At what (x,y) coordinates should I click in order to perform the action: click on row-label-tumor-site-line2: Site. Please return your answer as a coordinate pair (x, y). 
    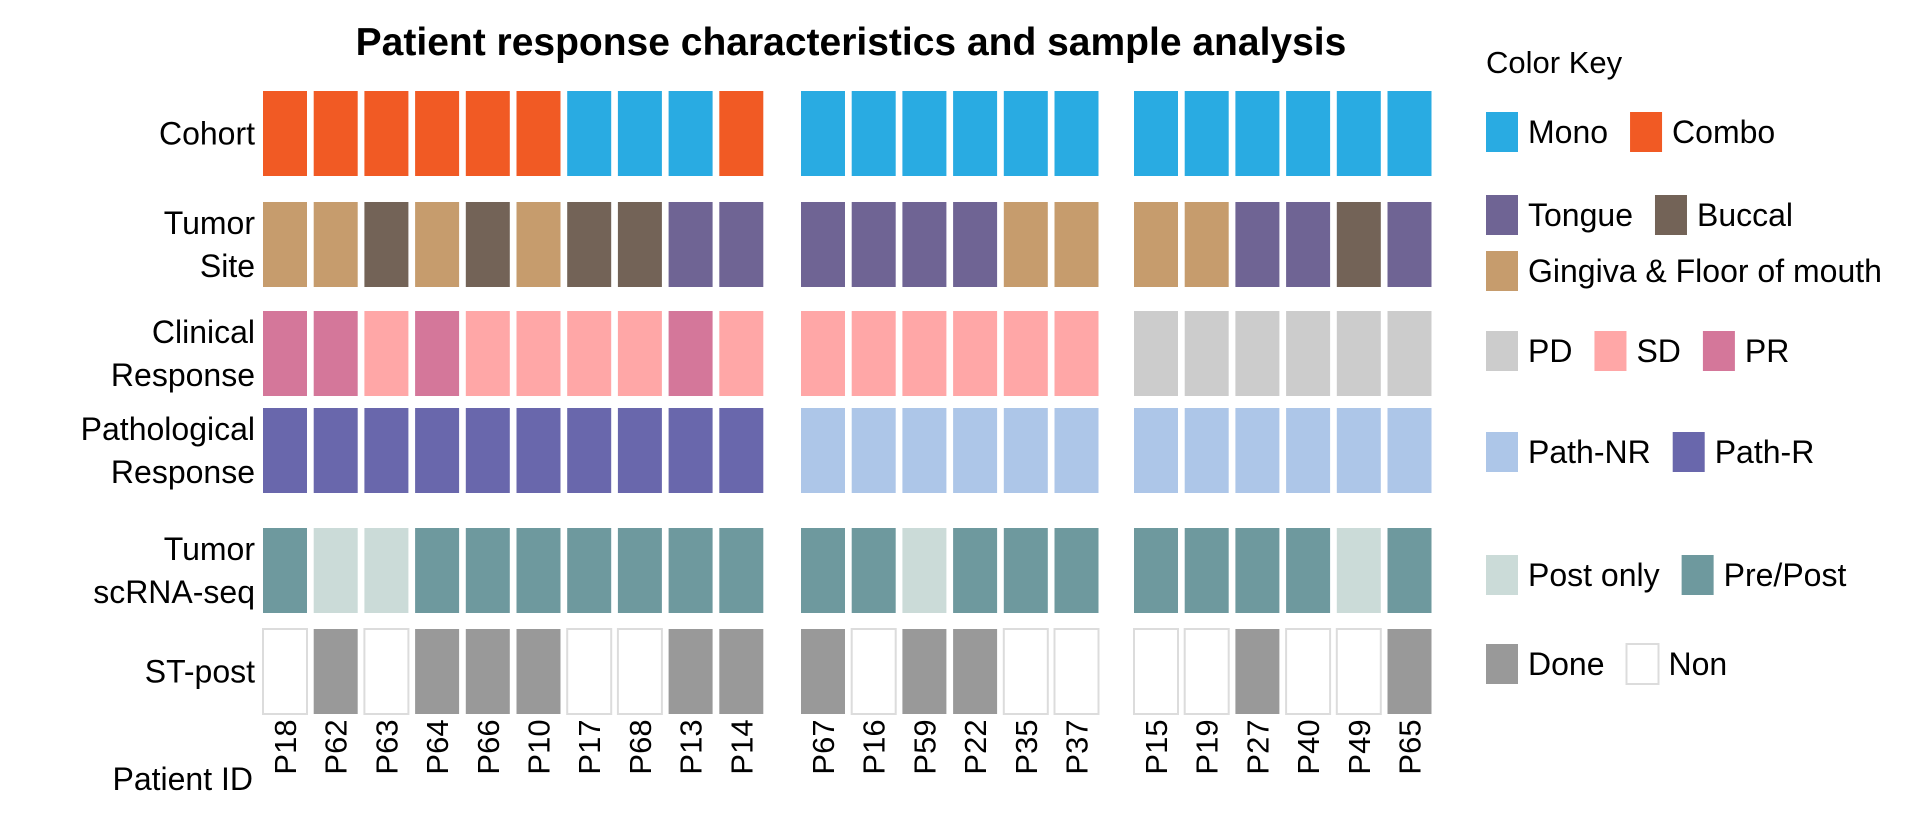
    Looking at the image, I should click on (227, 266).